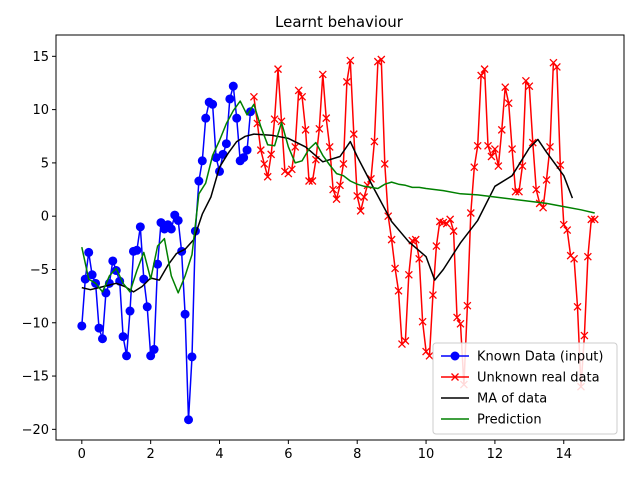  I want to click on x-tick-label-1: 2, so click(151, 454).